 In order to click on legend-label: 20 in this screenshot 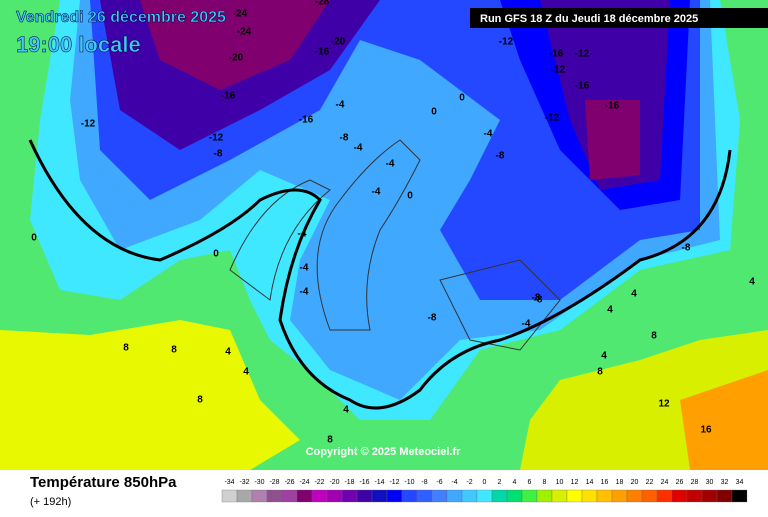, I will do `click(635, 482)`.